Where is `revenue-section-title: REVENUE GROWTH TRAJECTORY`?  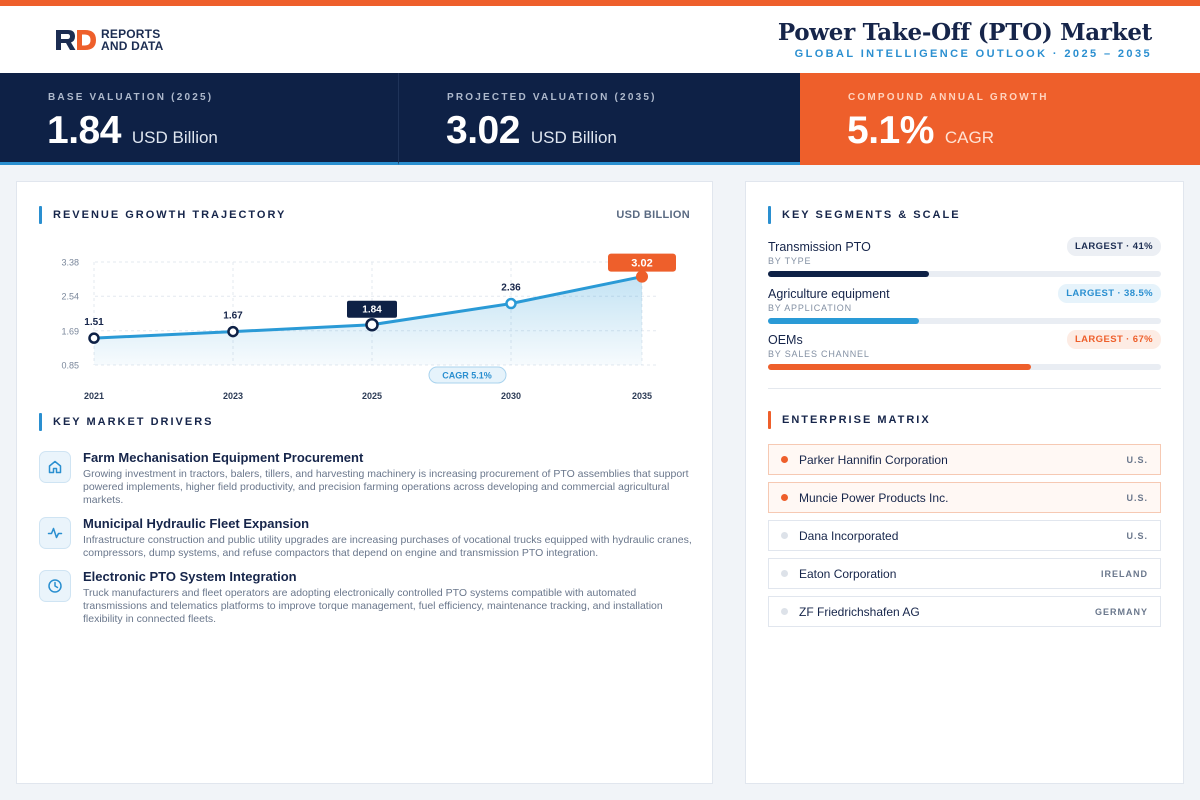 revenue-section-title: REVENUE GROWTH TRAJECTORY is located at coordinates (162, 215).